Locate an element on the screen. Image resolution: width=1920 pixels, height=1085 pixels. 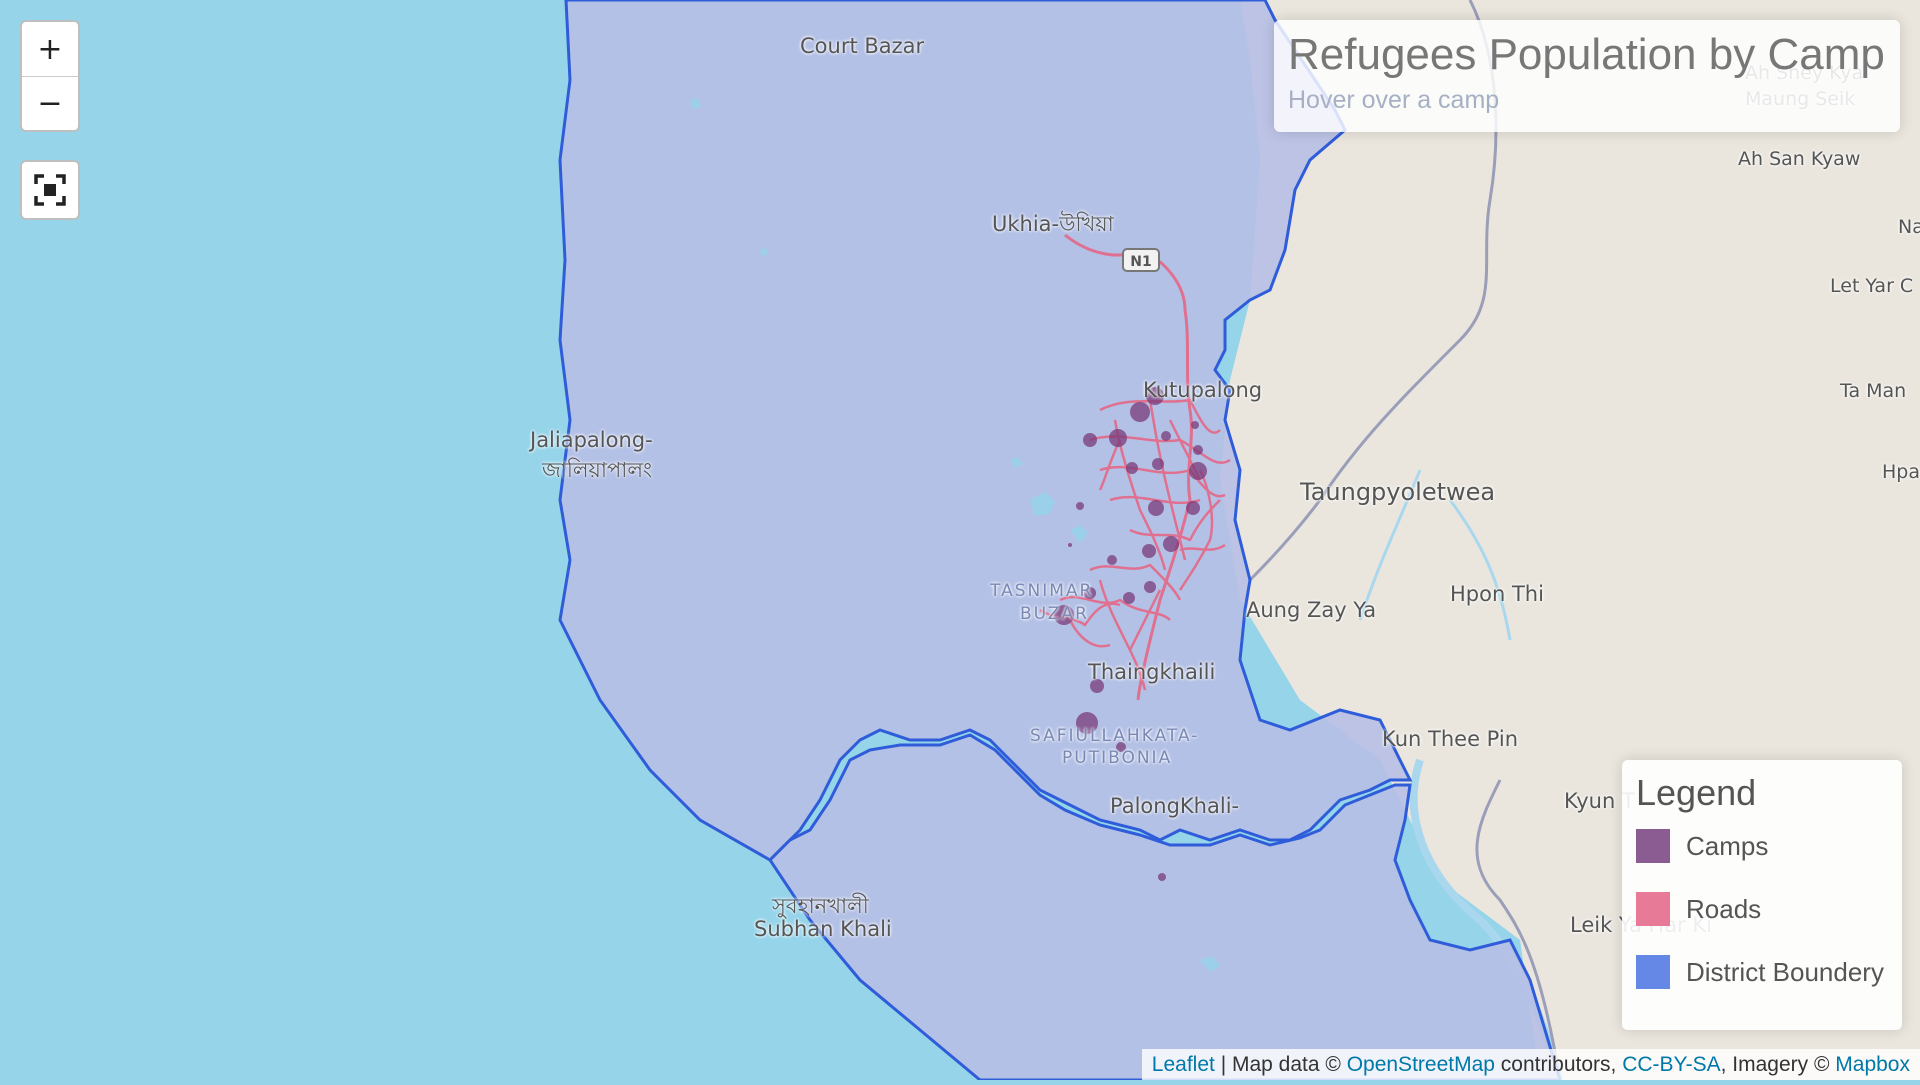
attribution-osm-link: OpenStreetMap is located at coordinates (1420, 1064).